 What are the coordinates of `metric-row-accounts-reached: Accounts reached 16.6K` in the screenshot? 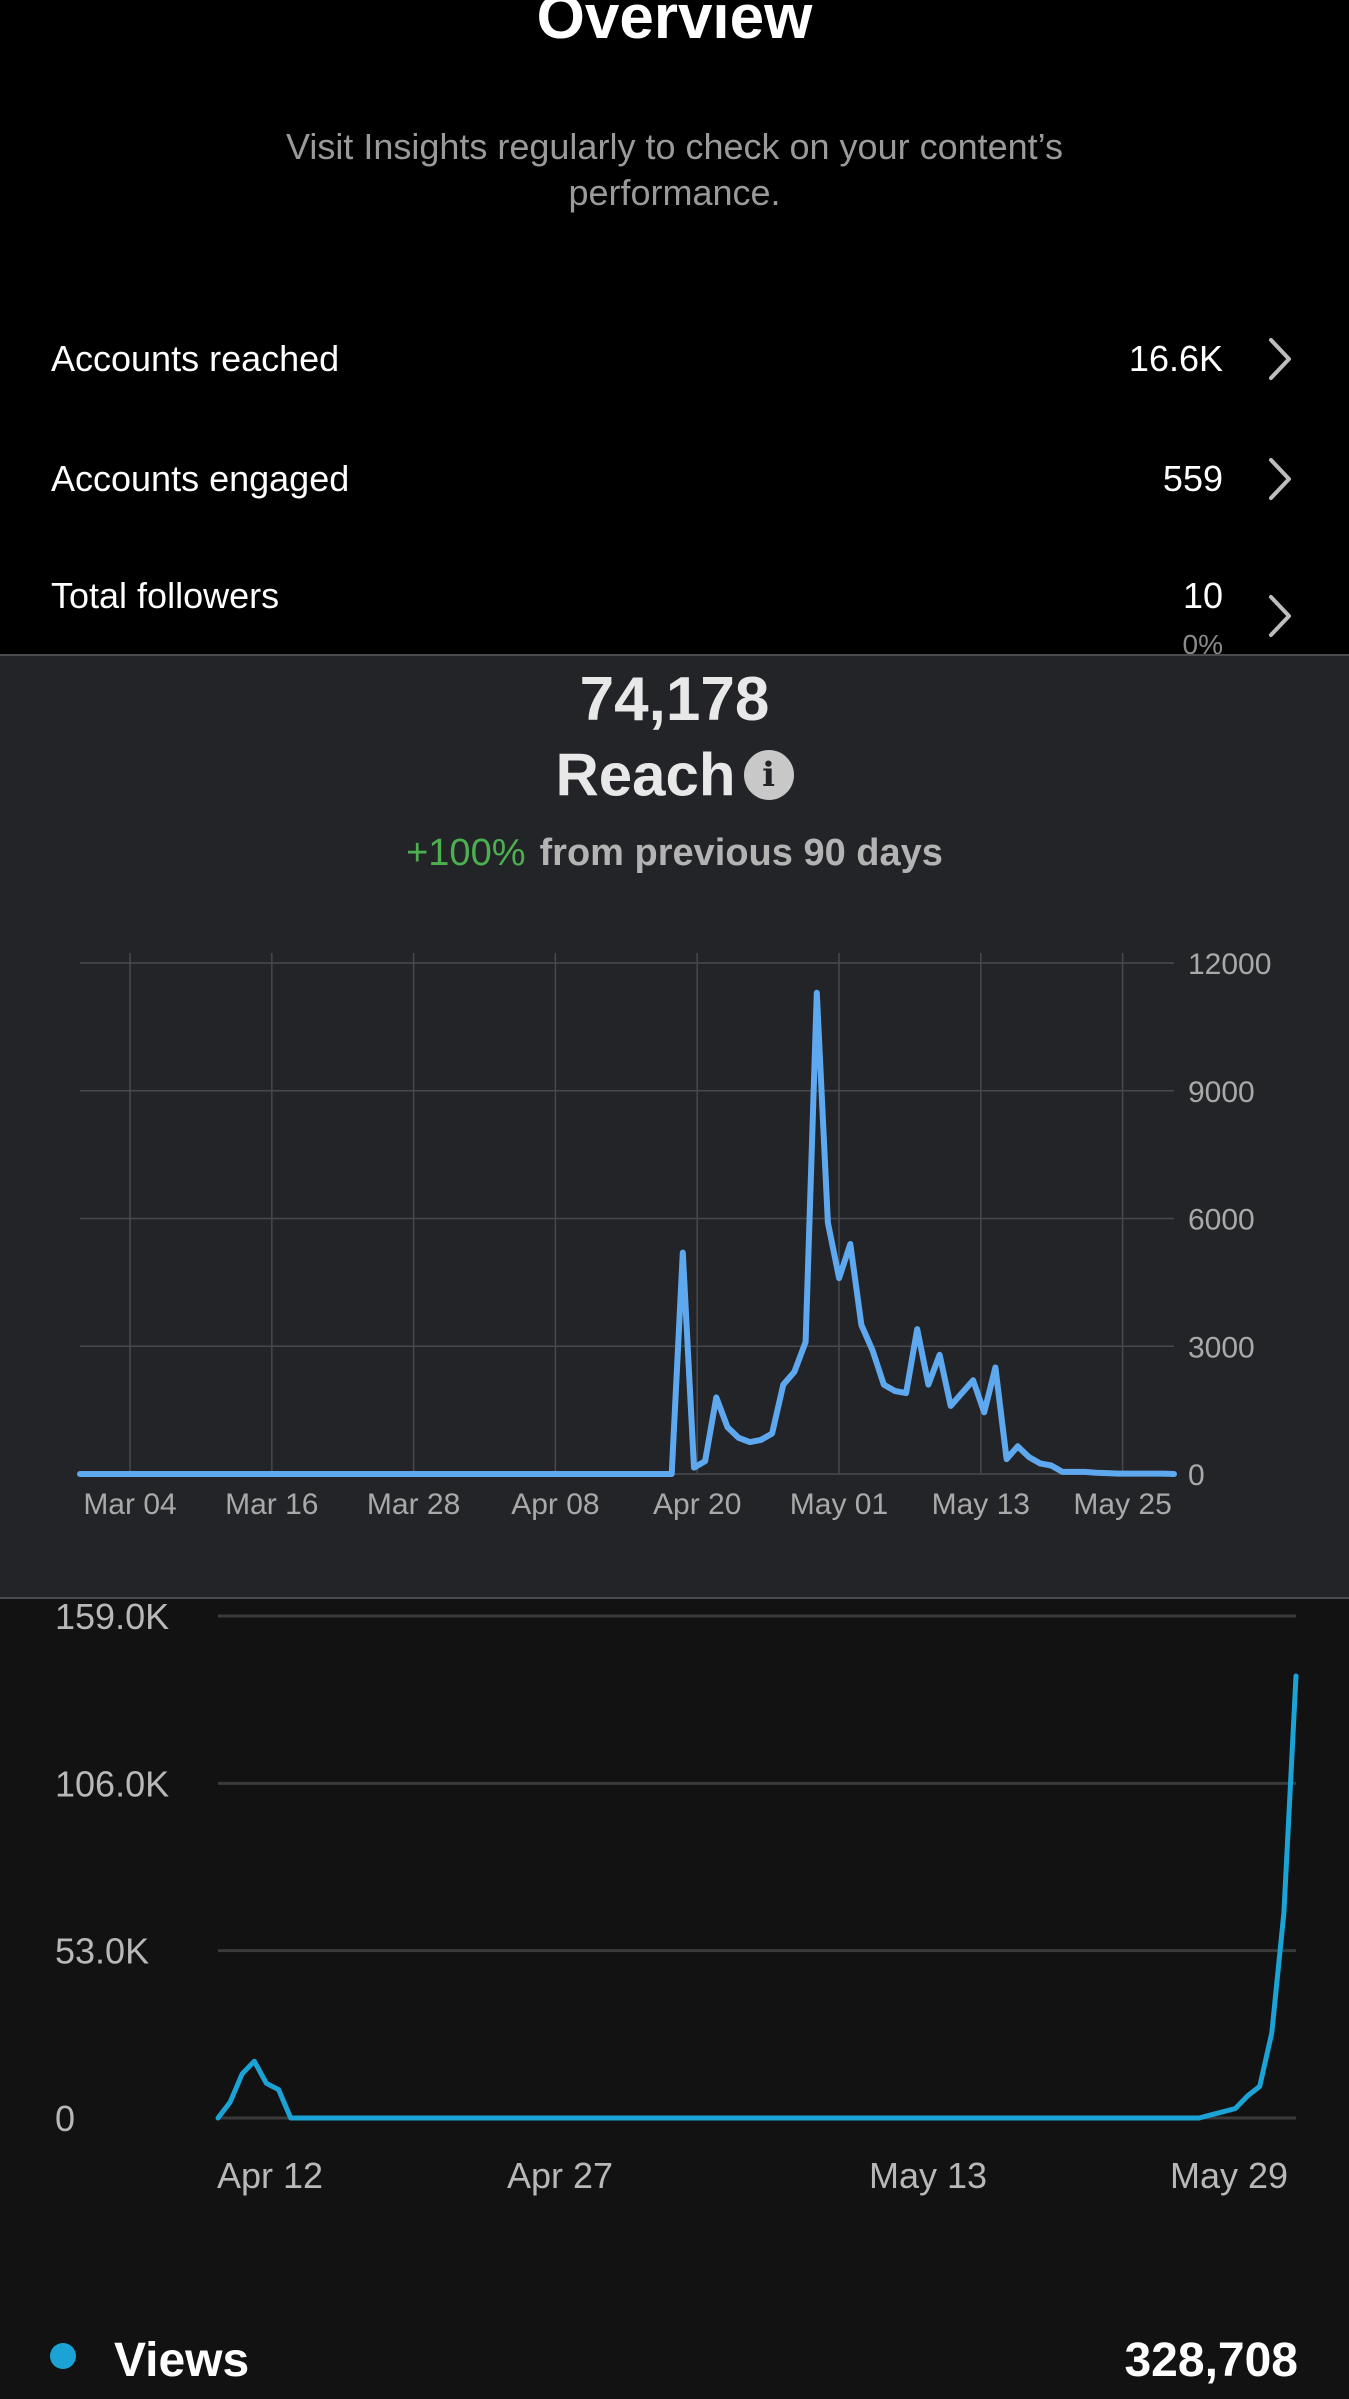 It's located at (674, 361).